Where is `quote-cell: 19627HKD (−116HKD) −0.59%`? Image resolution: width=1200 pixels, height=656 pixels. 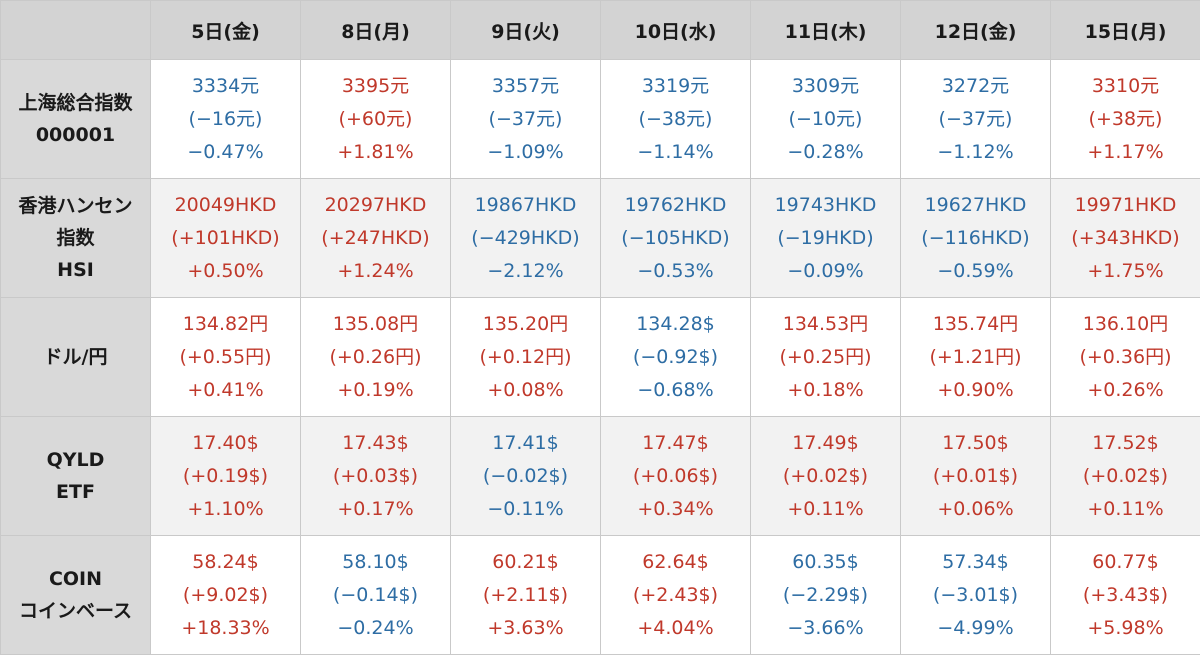
quote-cell: 19627HKD (−116HKD) −0.59% is located at coordinates (975, 238).